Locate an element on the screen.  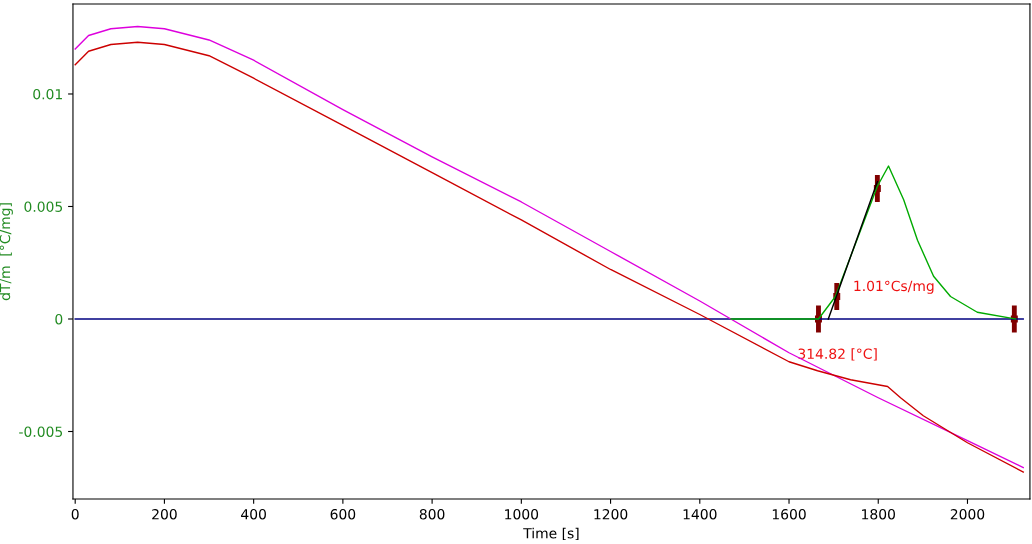
x-tick-label: 400 is located at coordinates (253, 514).